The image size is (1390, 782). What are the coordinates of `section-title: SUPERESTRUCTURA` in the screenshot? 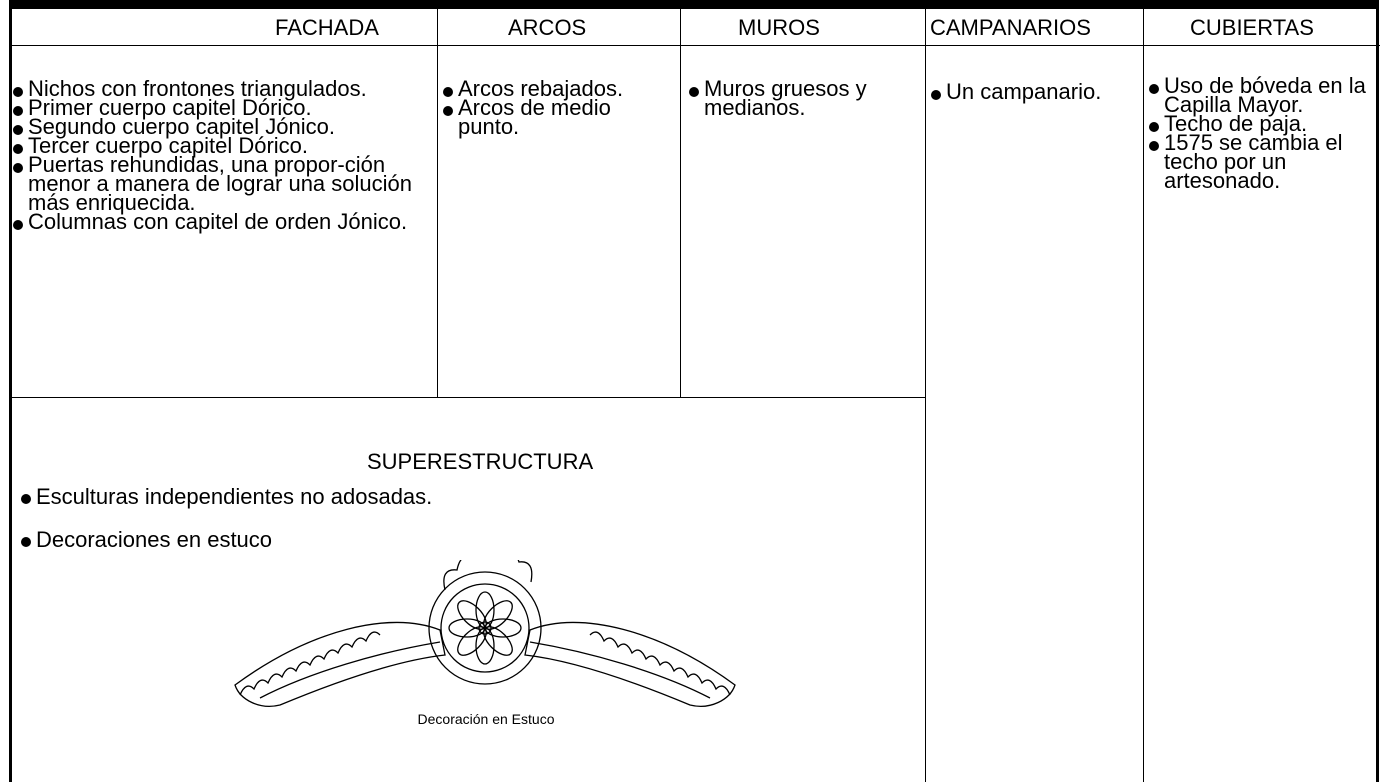 It's located at (480, 461).